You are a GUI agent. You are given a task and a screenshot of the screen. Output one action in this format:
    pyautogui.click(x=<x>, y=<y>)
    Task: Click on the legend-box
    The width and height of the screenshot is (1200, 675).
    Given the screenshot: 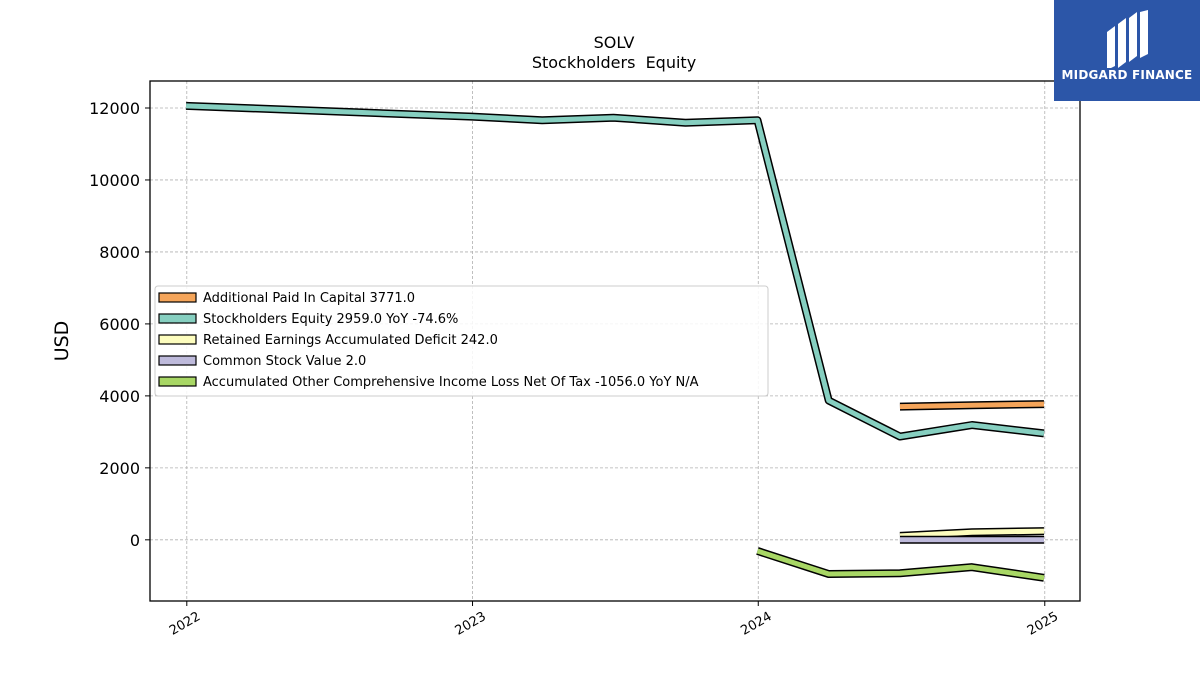 What is the action you would take?
    pyautogui.click(x=461, y=341)
    